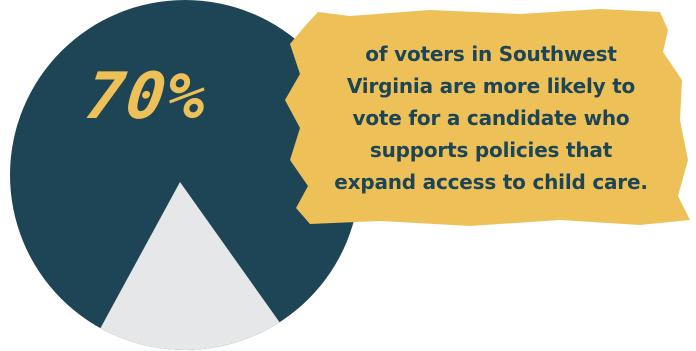  I want to click on caption-line: of voters in Southwest, so click(491, 54).